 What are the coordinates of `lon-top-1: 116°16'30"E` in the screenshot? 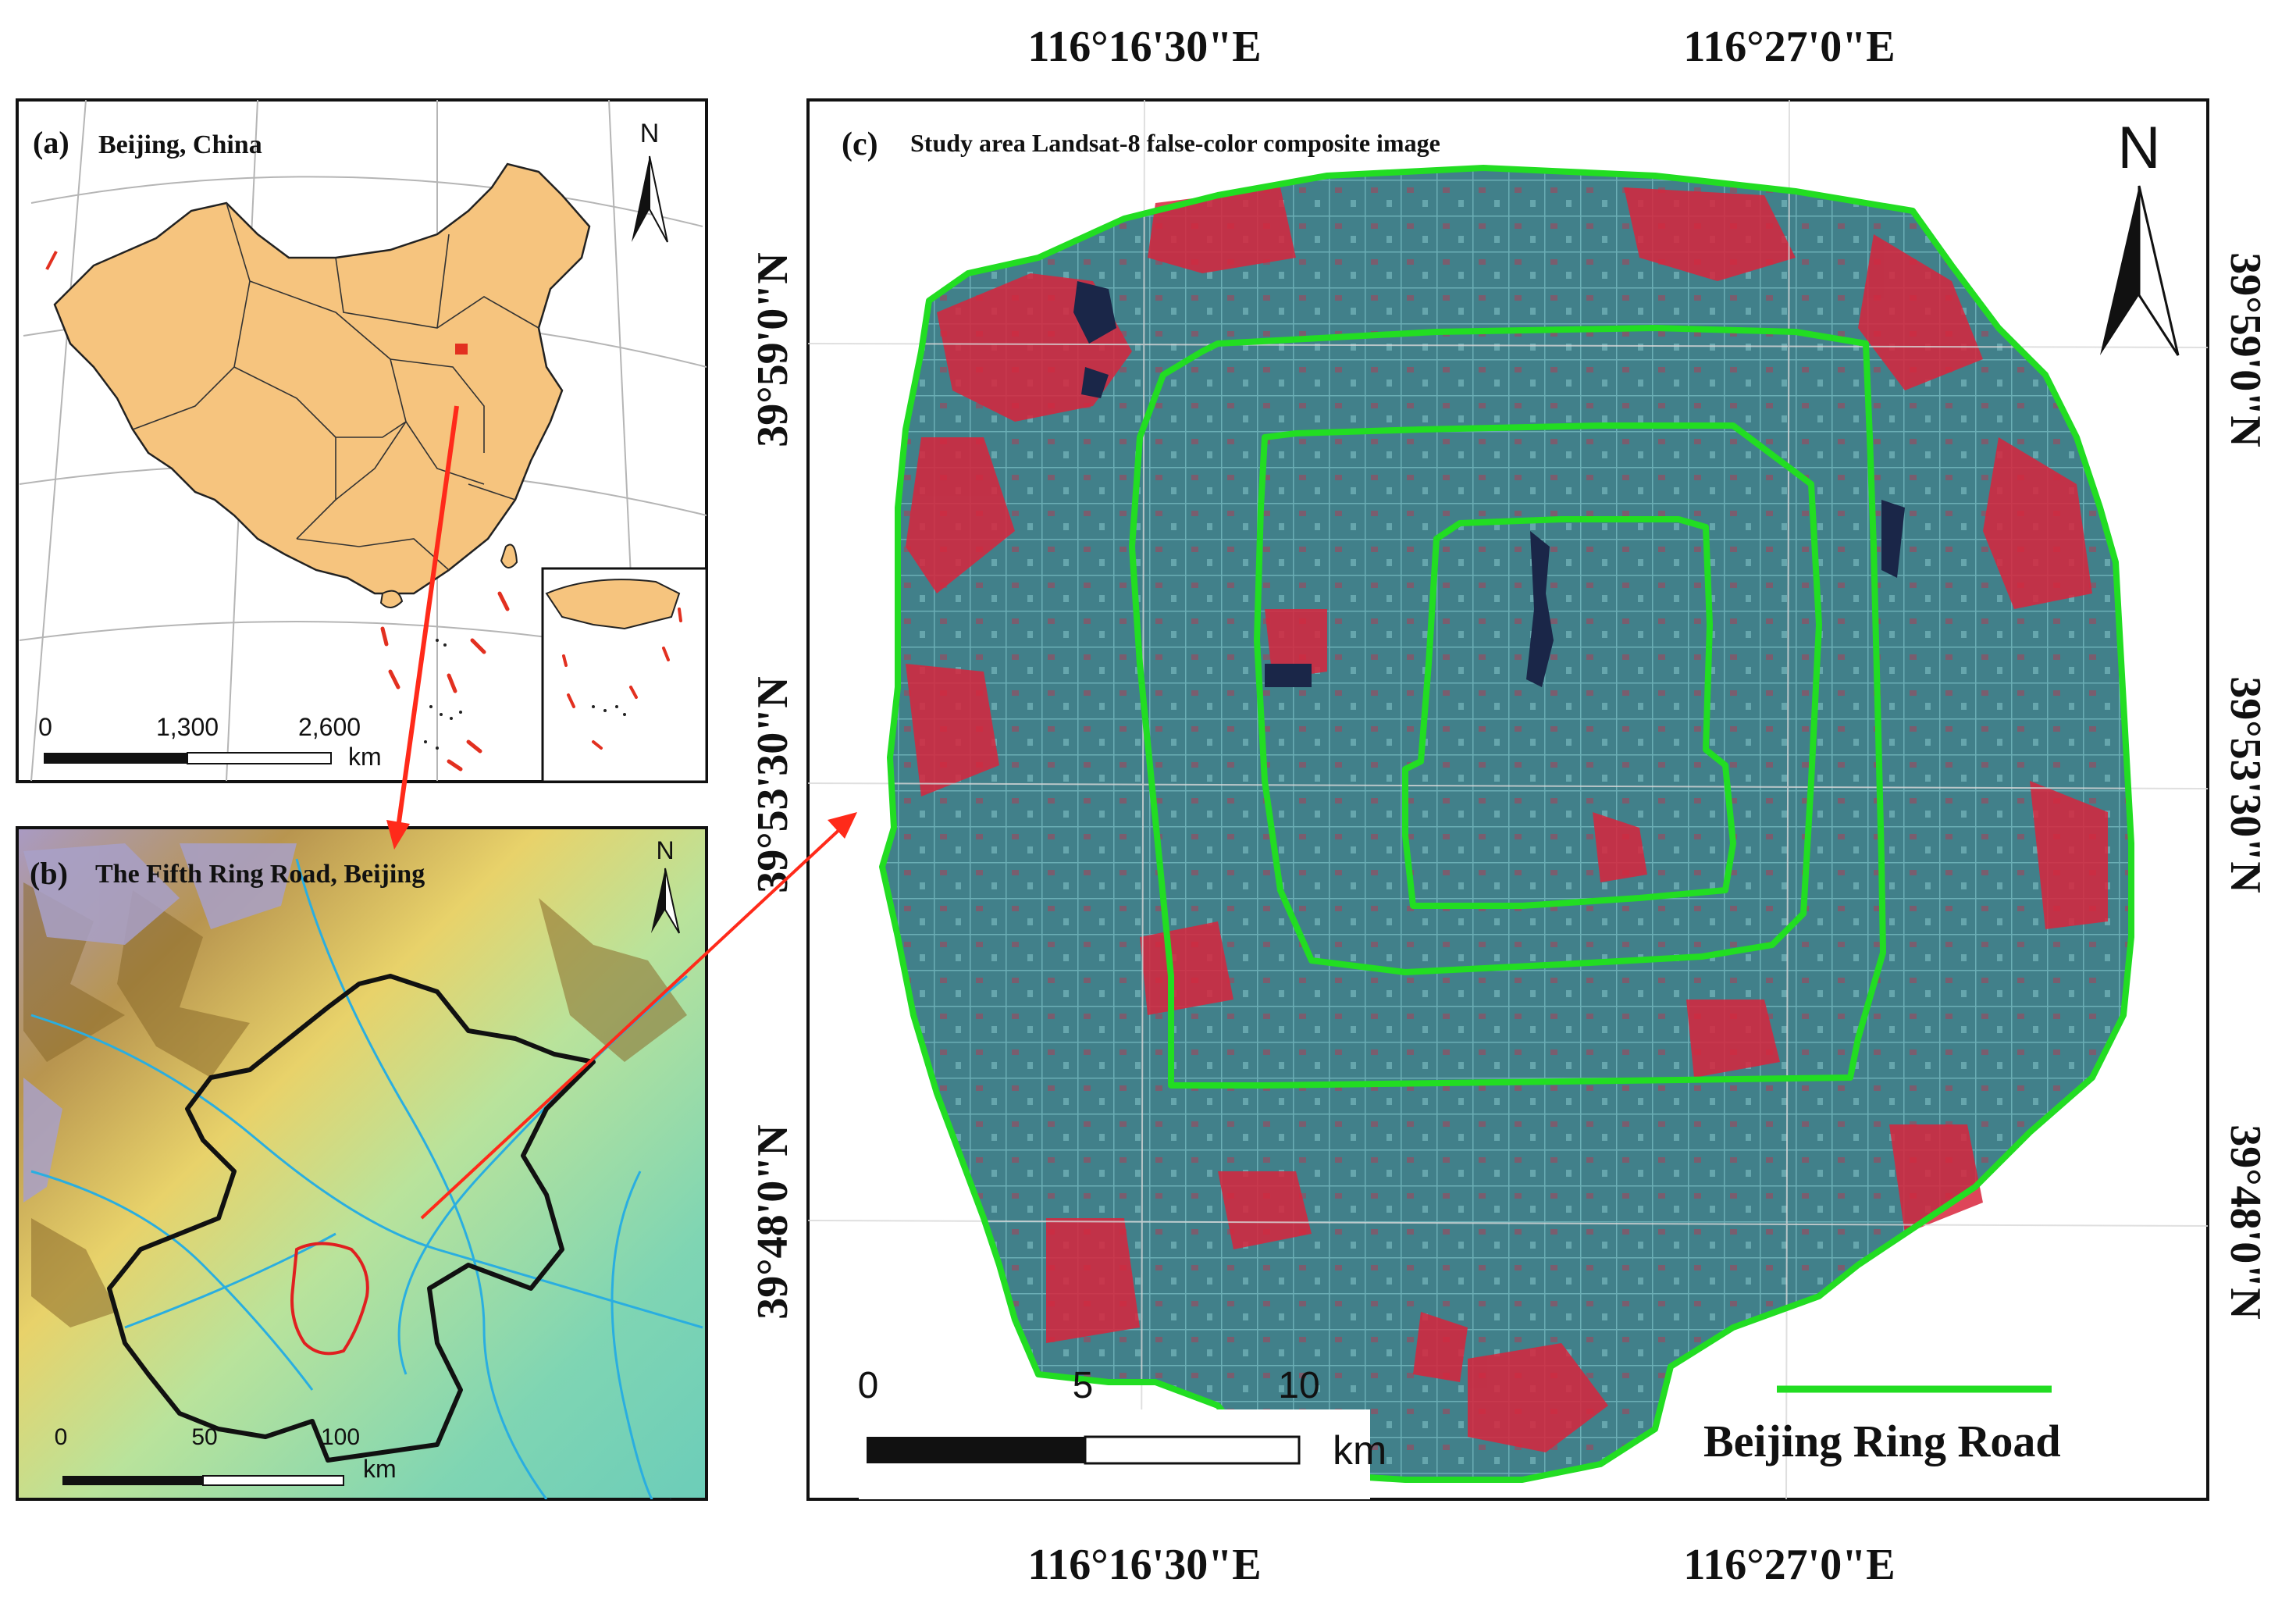 It's located at (1144, 47).